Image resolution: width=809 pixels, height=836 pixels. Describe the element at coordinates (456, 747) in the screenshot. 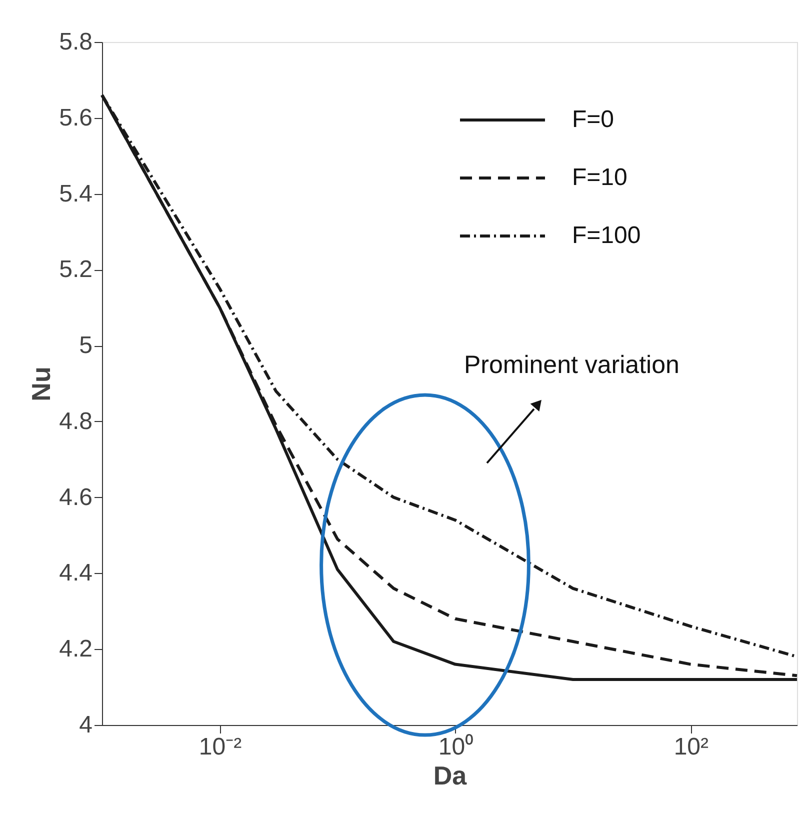

I see `x-tick-label: 10⁰` at that location.